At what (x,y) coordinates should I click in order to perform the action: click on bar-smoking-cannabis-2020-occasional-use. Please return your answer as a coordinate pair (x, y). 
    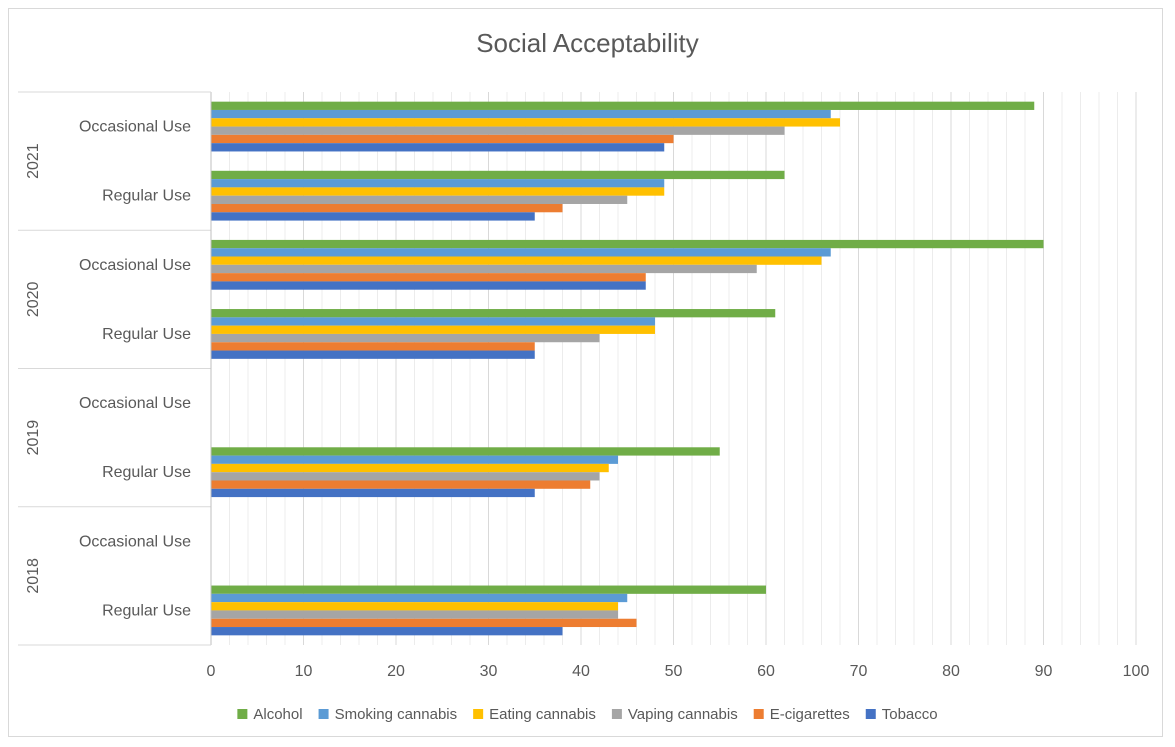
    Looking at the image, I should click on (521, 252).